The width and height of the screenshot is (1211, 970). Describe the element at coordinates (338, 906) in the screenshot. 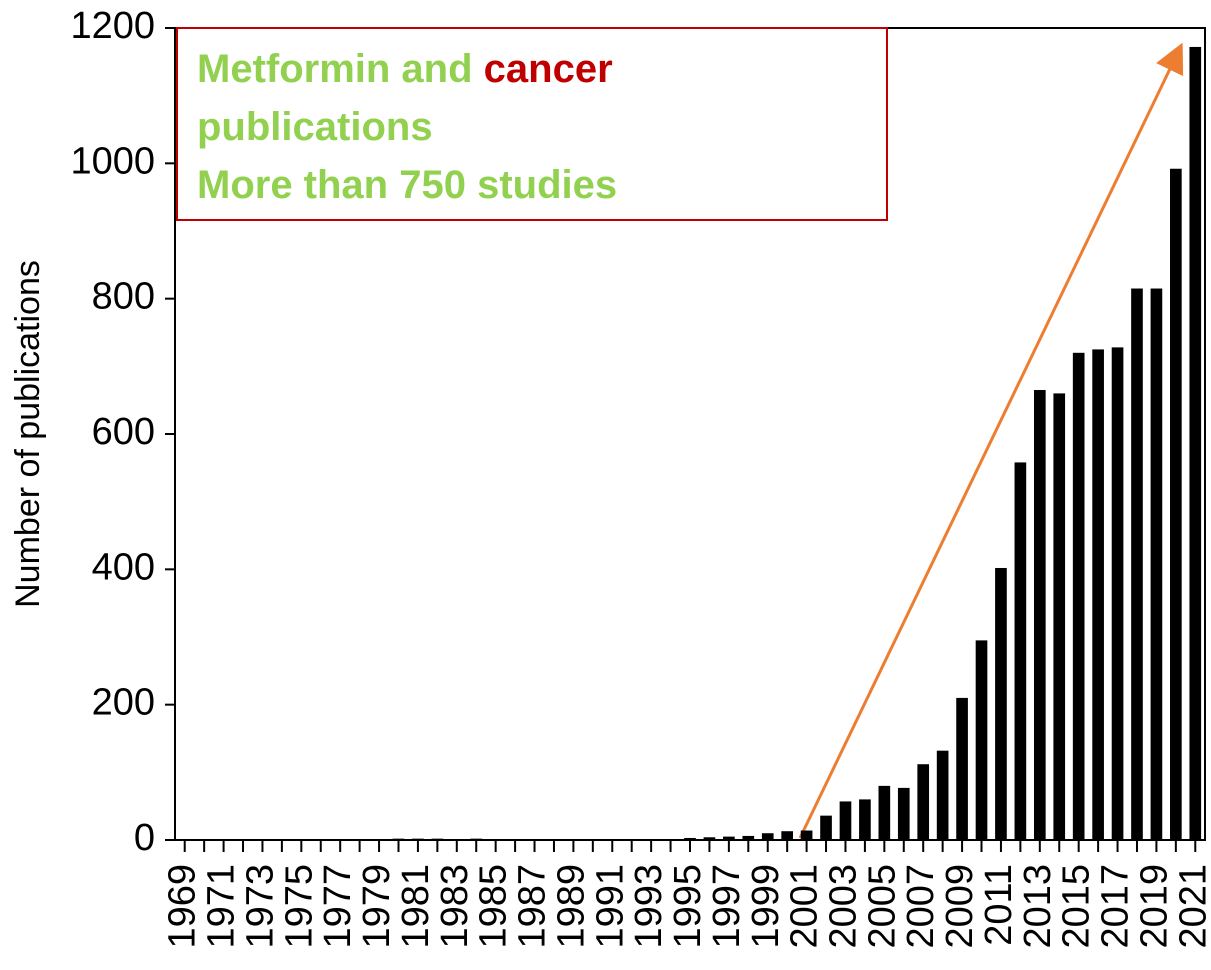

I see `x-tick-label: 1977` at that location.